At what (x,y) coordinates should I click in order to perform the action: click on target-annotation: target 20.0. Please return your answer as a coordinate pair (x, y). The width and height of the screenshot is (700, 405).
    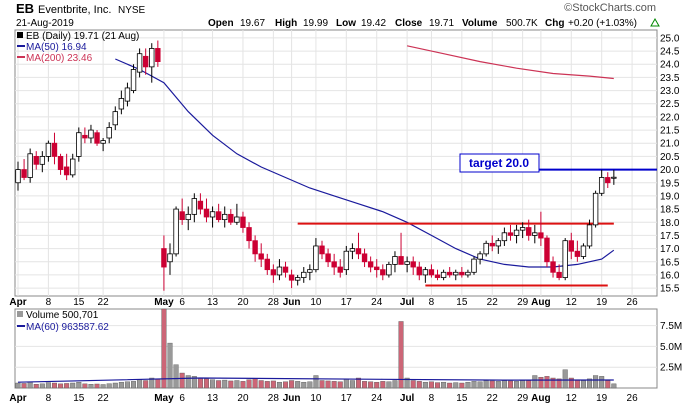
    Looking at the image, I should click on (499, 163).